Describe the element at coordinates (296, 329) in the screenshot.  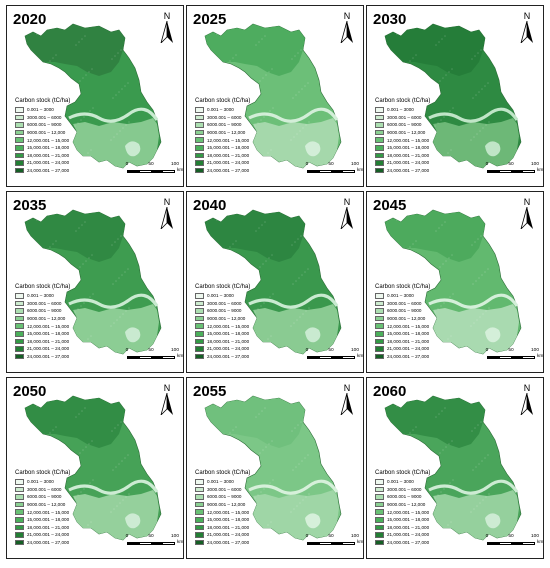
I see `southern-region` at that location.